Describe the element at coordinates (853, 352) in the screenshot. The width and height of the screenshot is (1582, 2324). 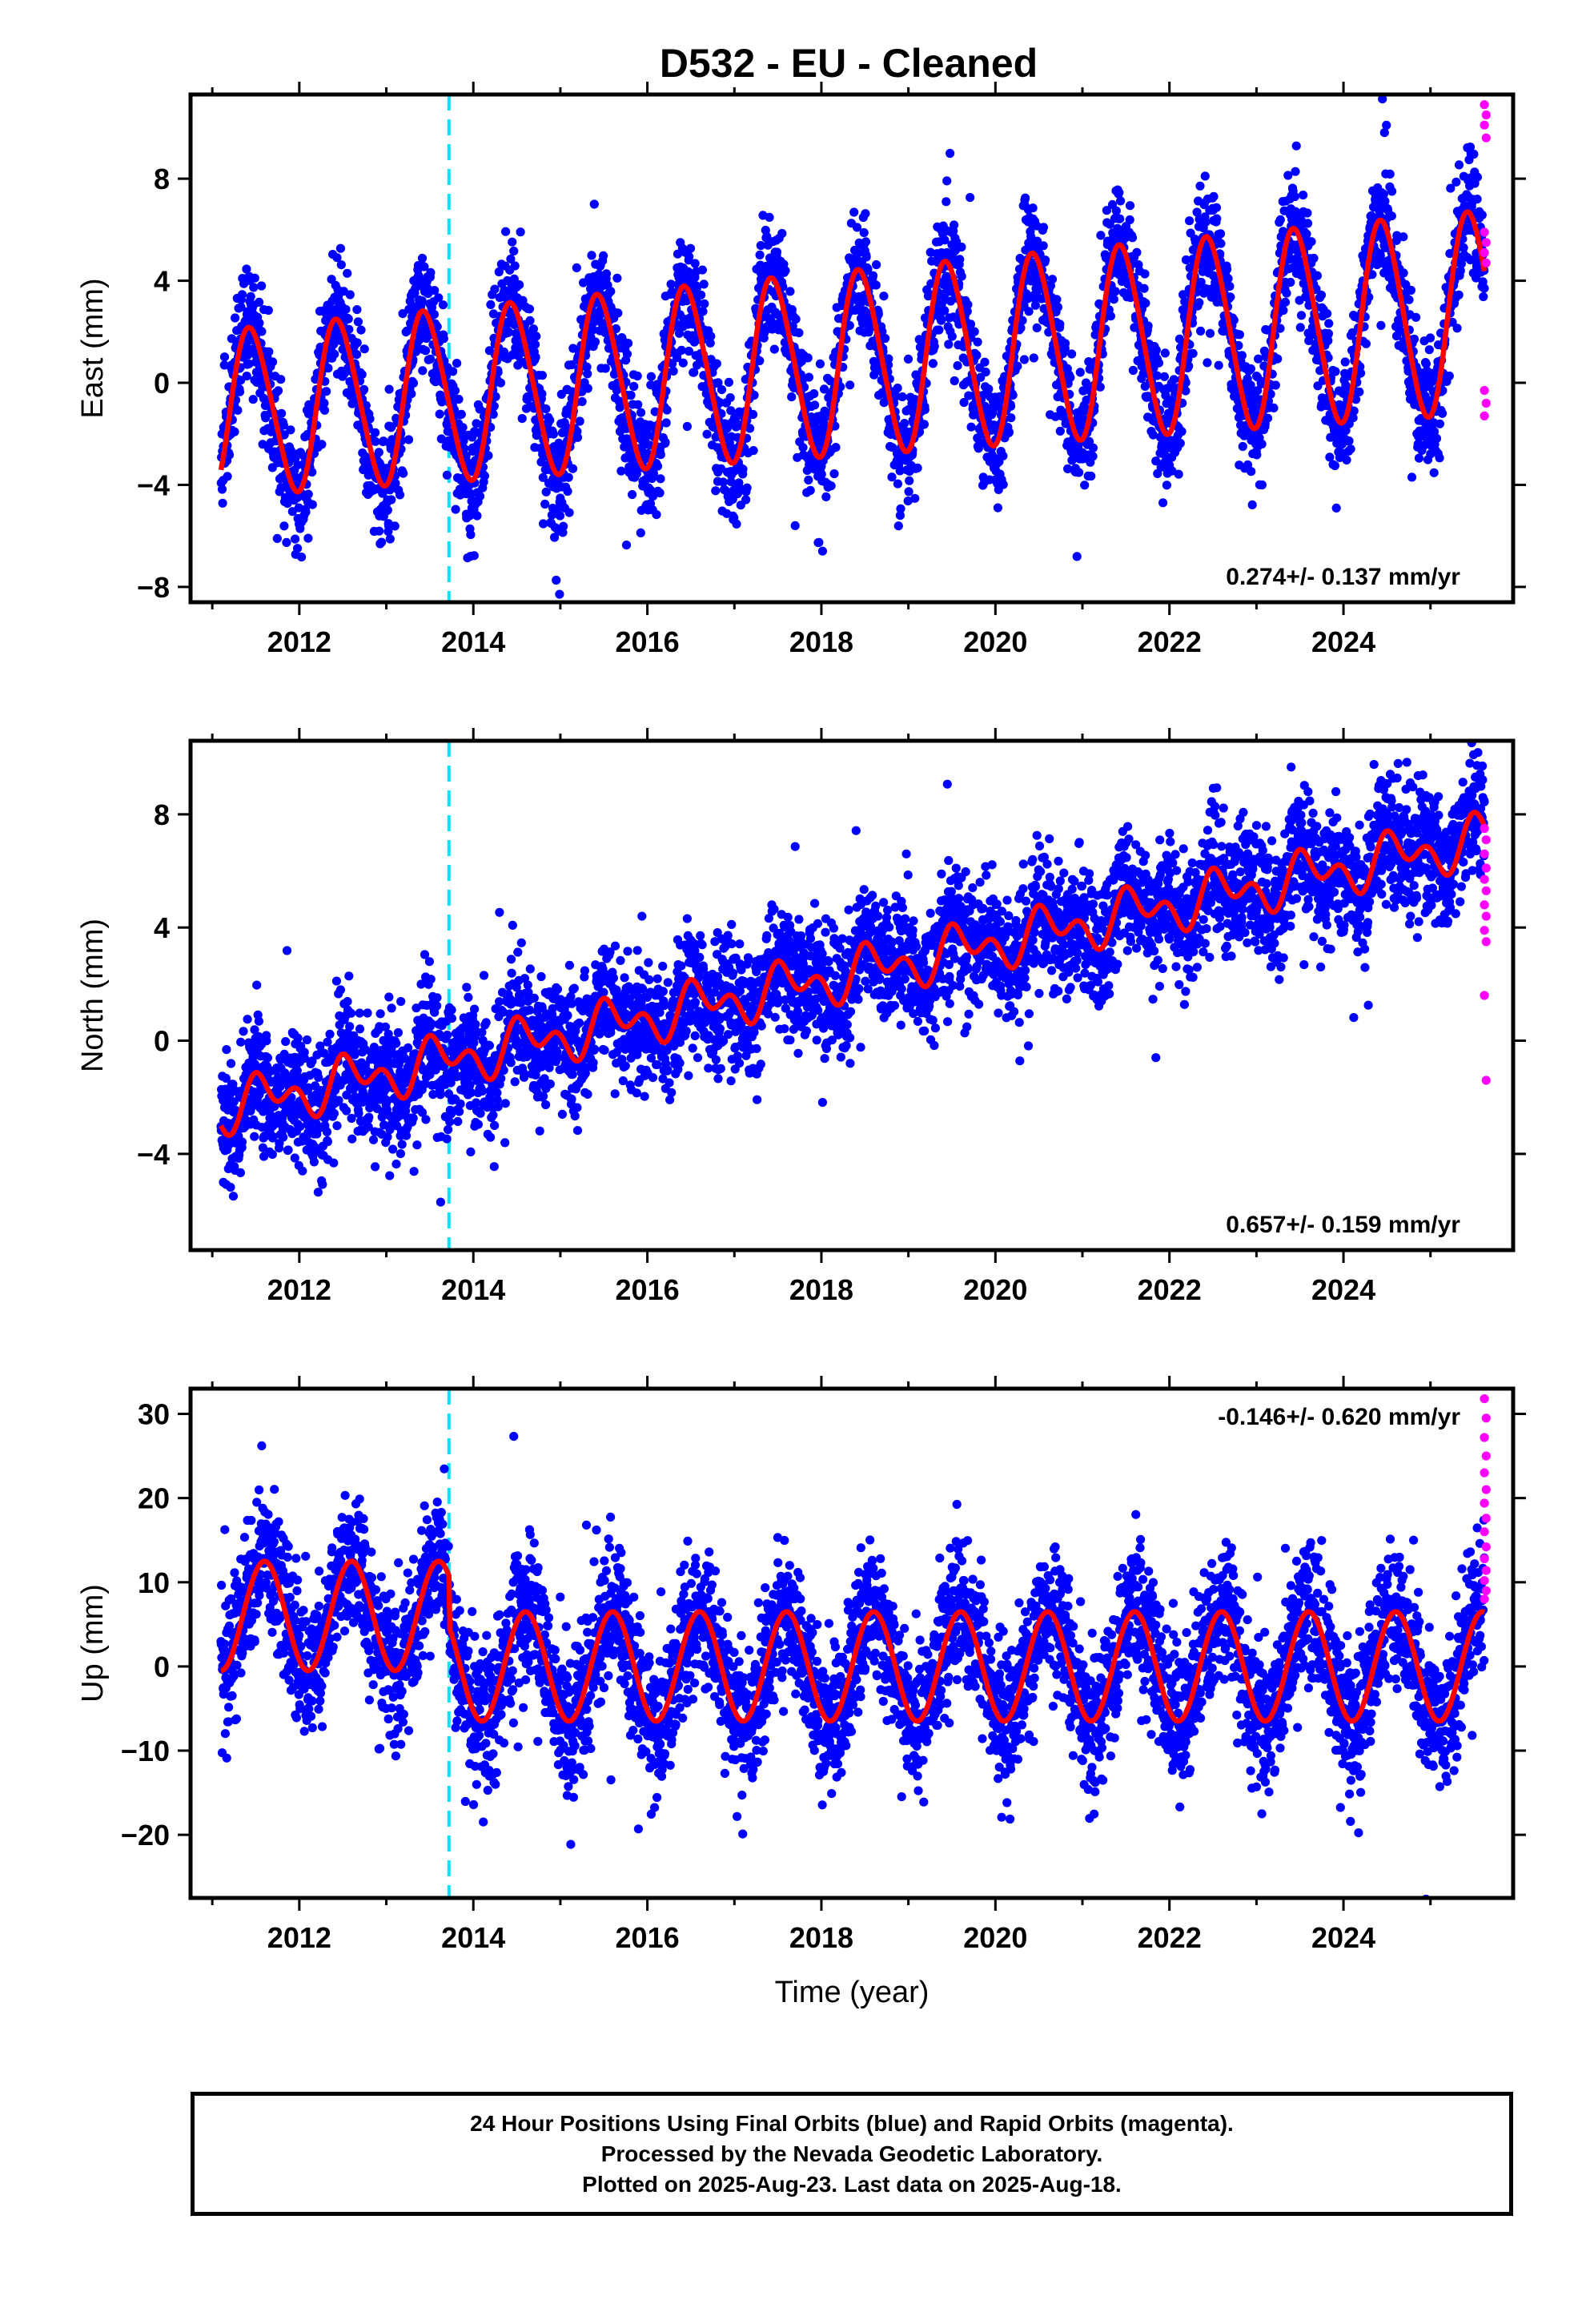
I see `model-fit-curve-east` at that location.